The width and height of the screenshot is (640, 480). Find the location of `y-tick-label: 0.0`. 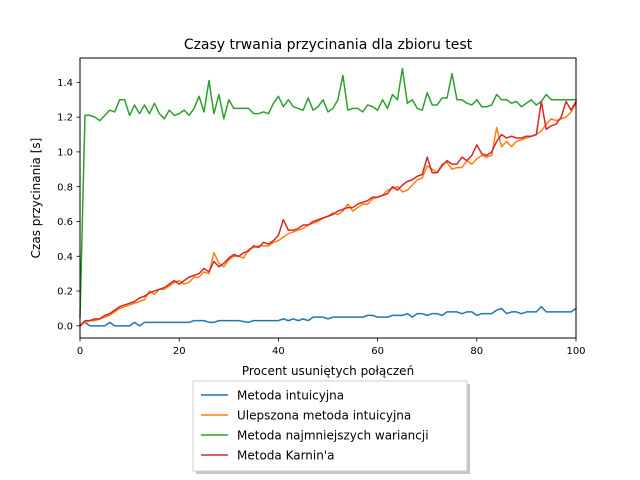

y-tick-label: 0.0 is located at coordinates (65, 326).